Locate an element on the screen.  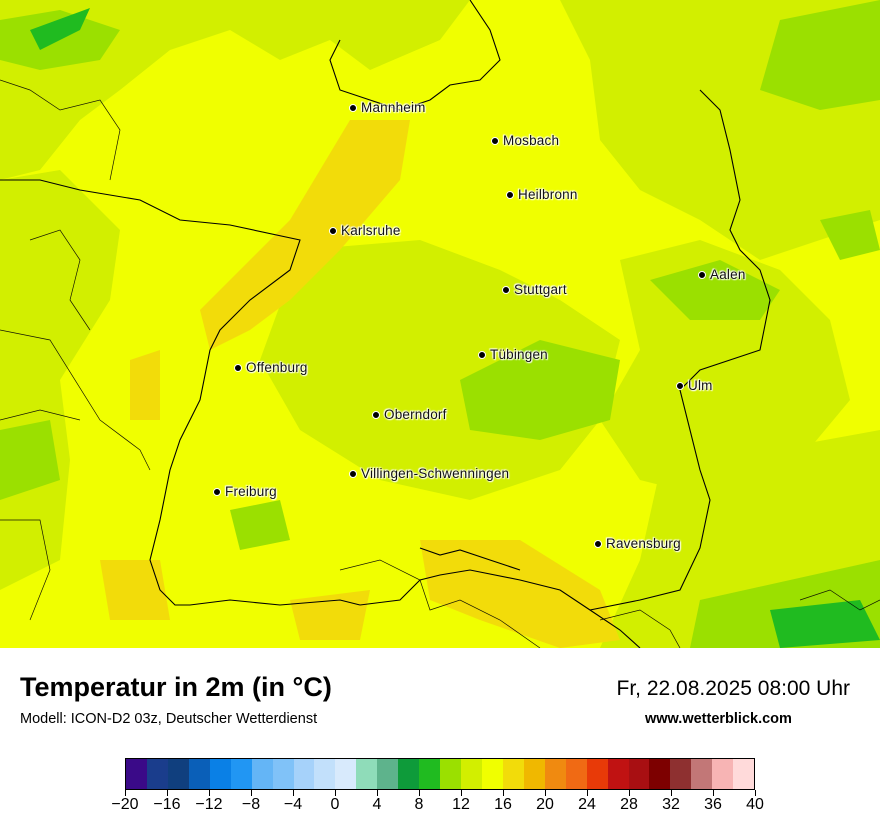
city-offenburg: Offenburg is located at coordinates (271, 367).